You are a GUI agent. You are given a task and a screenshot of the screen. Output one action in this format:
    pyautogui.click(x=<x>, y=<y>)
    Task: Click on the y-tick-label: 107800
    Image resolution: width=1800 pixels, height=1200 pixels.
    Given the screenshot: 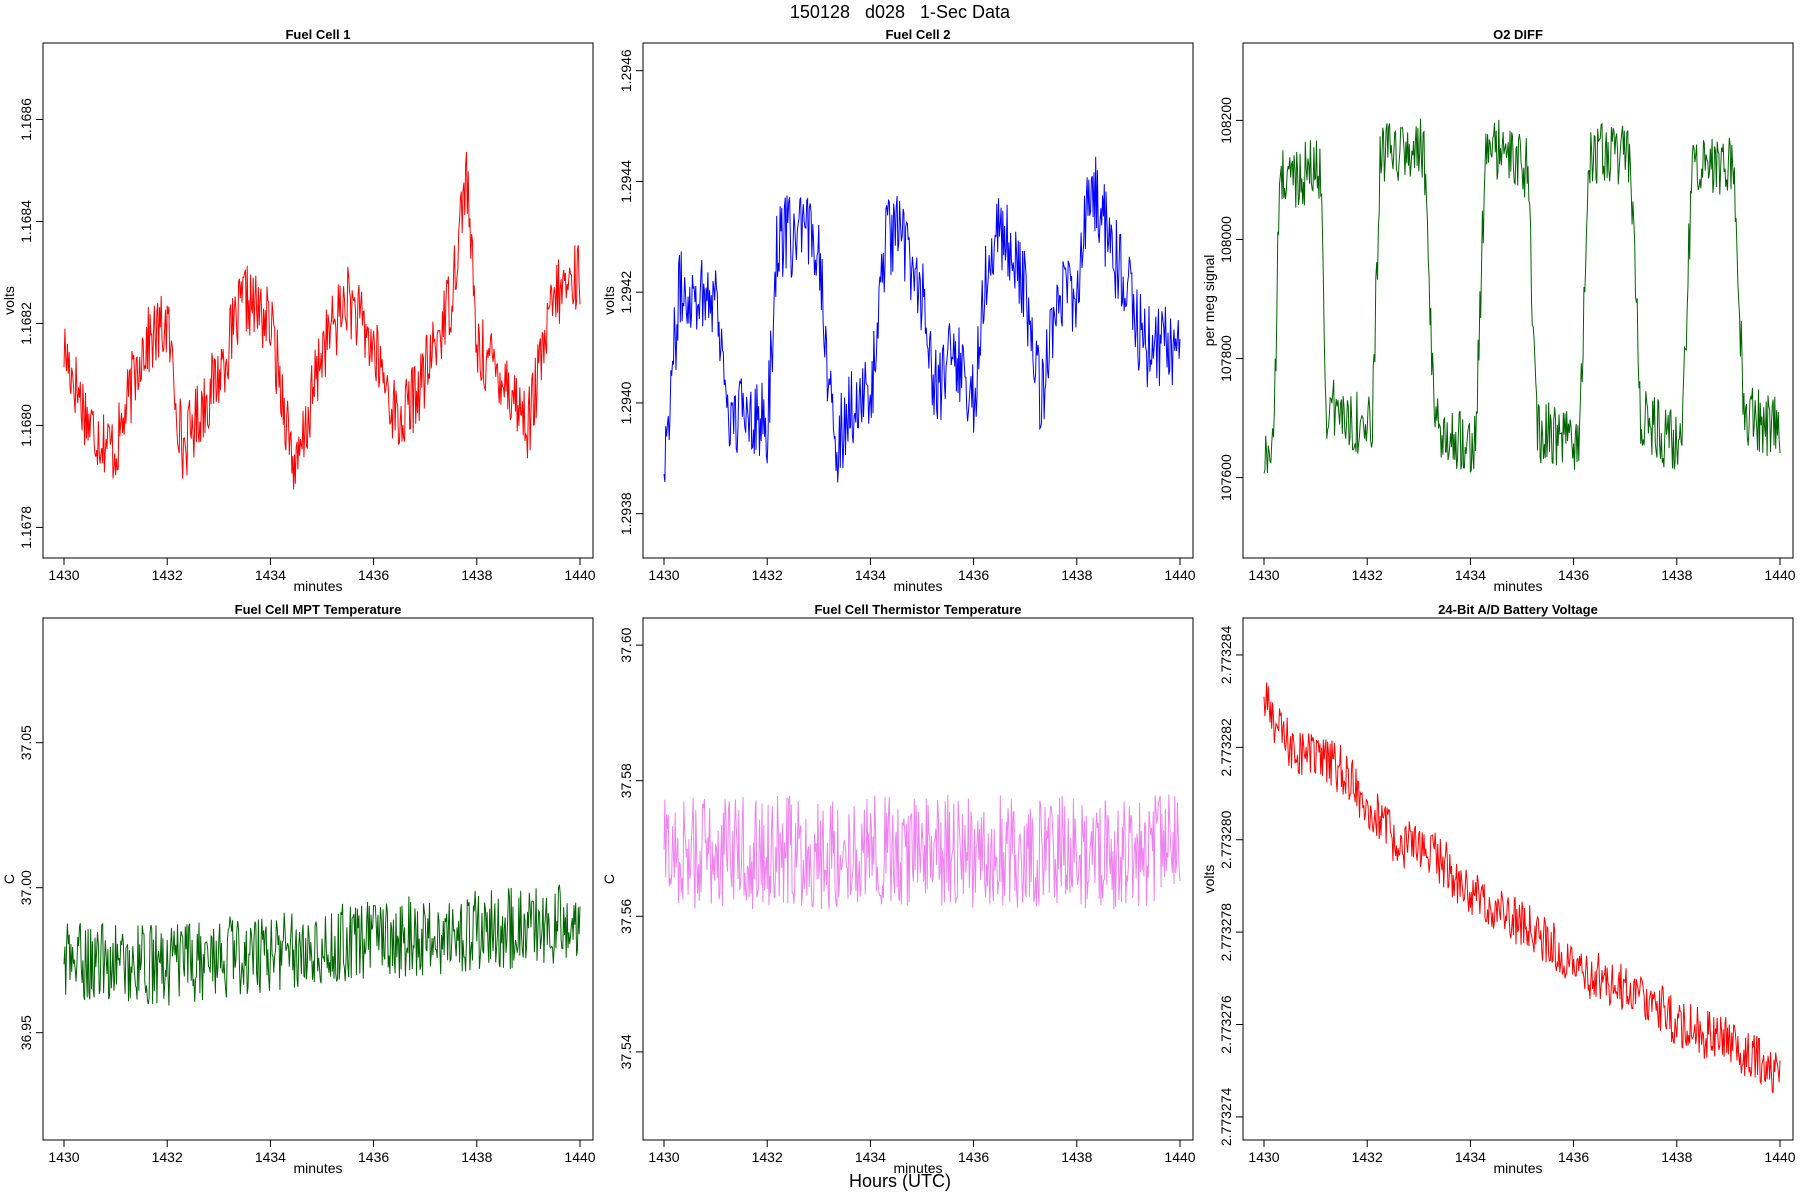 What is the action you would take?
    pyautogui.click(x=1226, y=358)
    